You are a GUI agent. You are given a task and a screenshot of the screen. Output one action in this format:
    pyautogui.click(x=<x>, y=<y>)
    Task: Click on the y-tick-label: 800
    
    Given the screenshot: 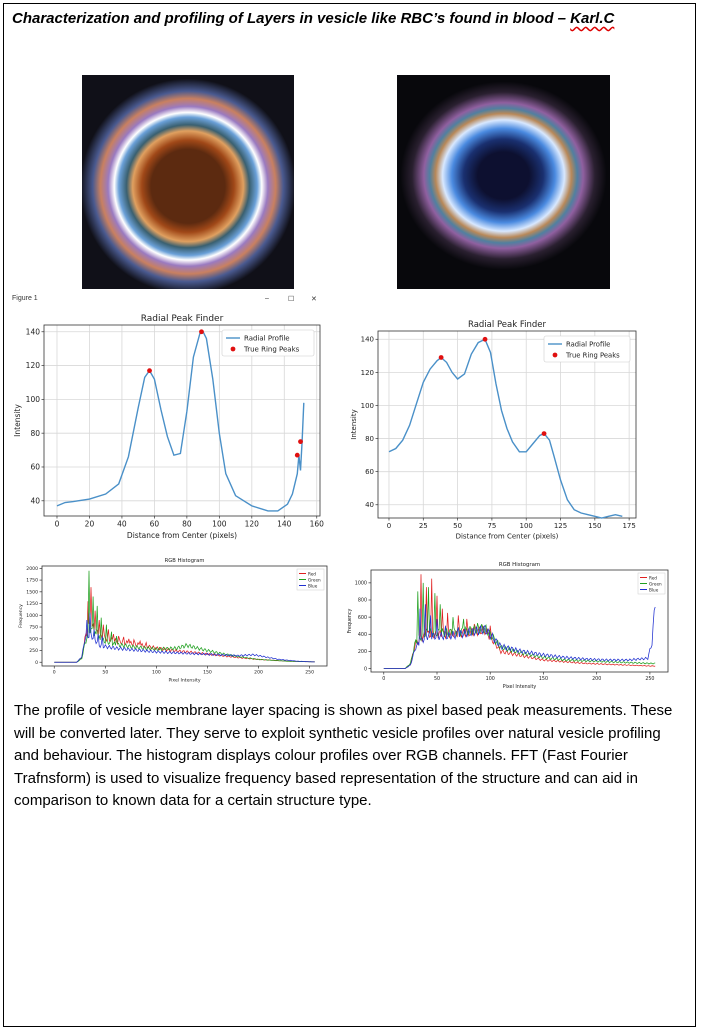 What is the action you would take?
    pyautogui.click(x=362, y=601)
    